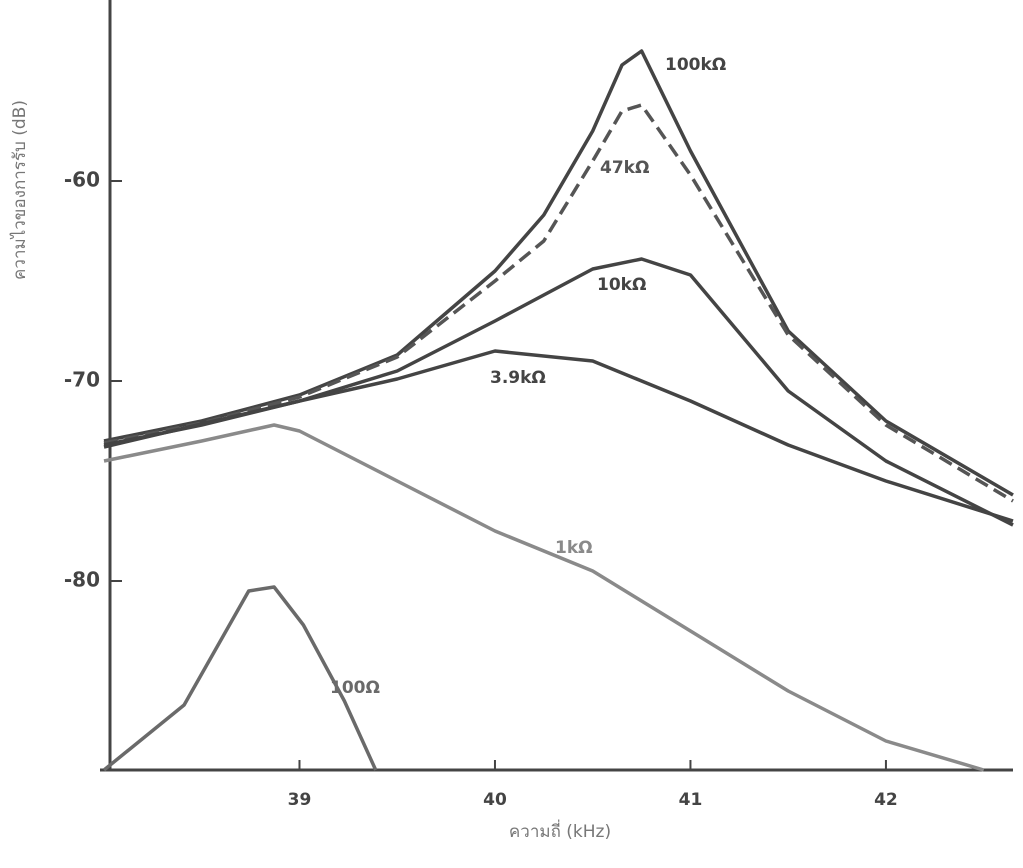 The image size is (1023, 868). Describe the element at coordinates (19, 190) in the screenshot. I see `y-axis-label: ความไวของการรับ (dB)` at that location.